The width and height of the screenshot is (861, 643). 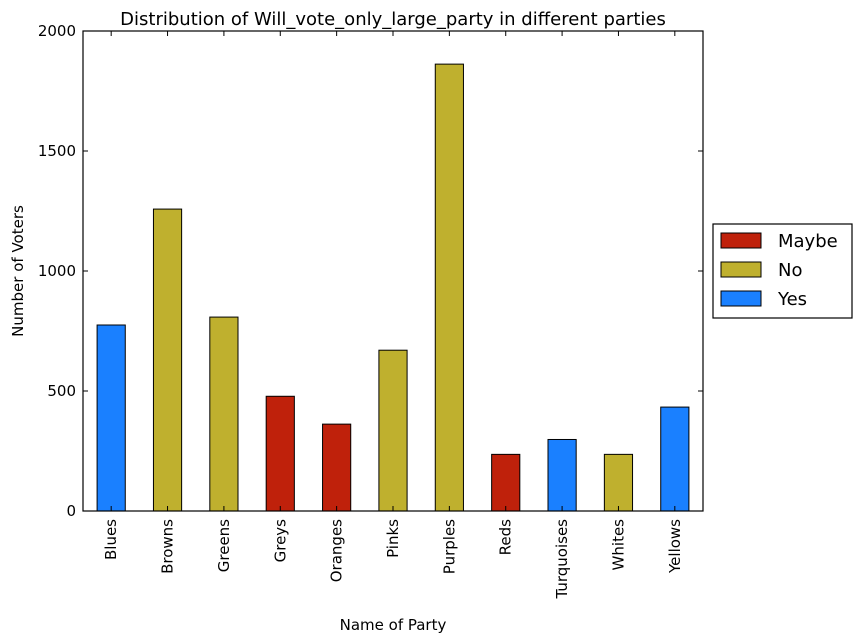 I want to click on bar-whites, so click(x=618, y=482).